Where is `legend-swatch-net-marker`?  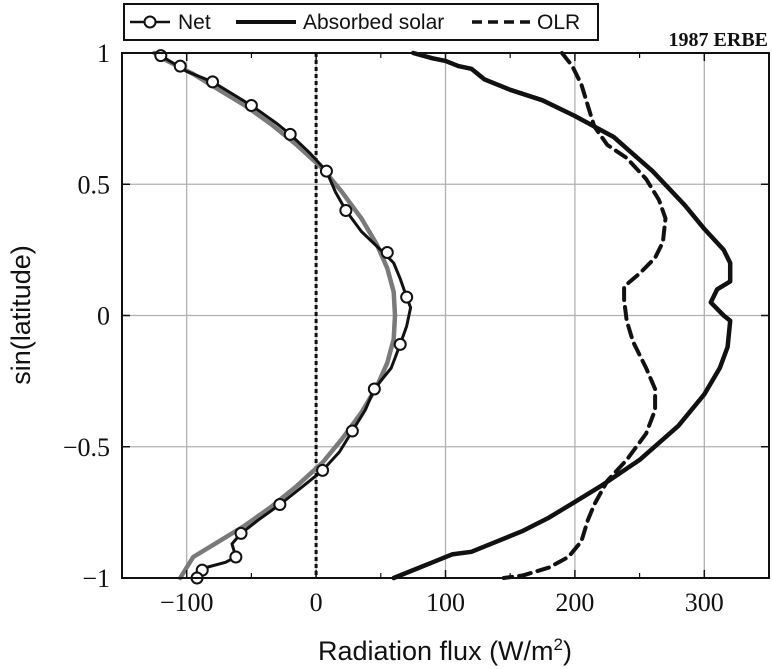
legend-swatch-net-marker is located at coordinates (150, 22).